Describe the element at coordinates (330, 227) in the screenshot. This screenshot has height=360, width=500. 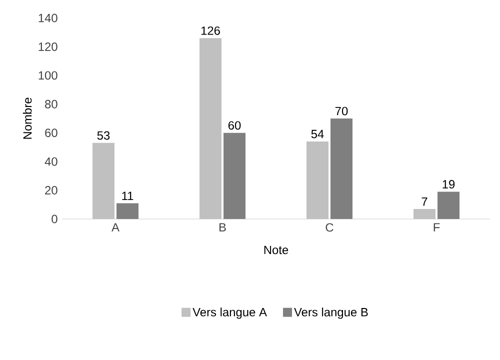
I see `x-tick-label: C` at that location.